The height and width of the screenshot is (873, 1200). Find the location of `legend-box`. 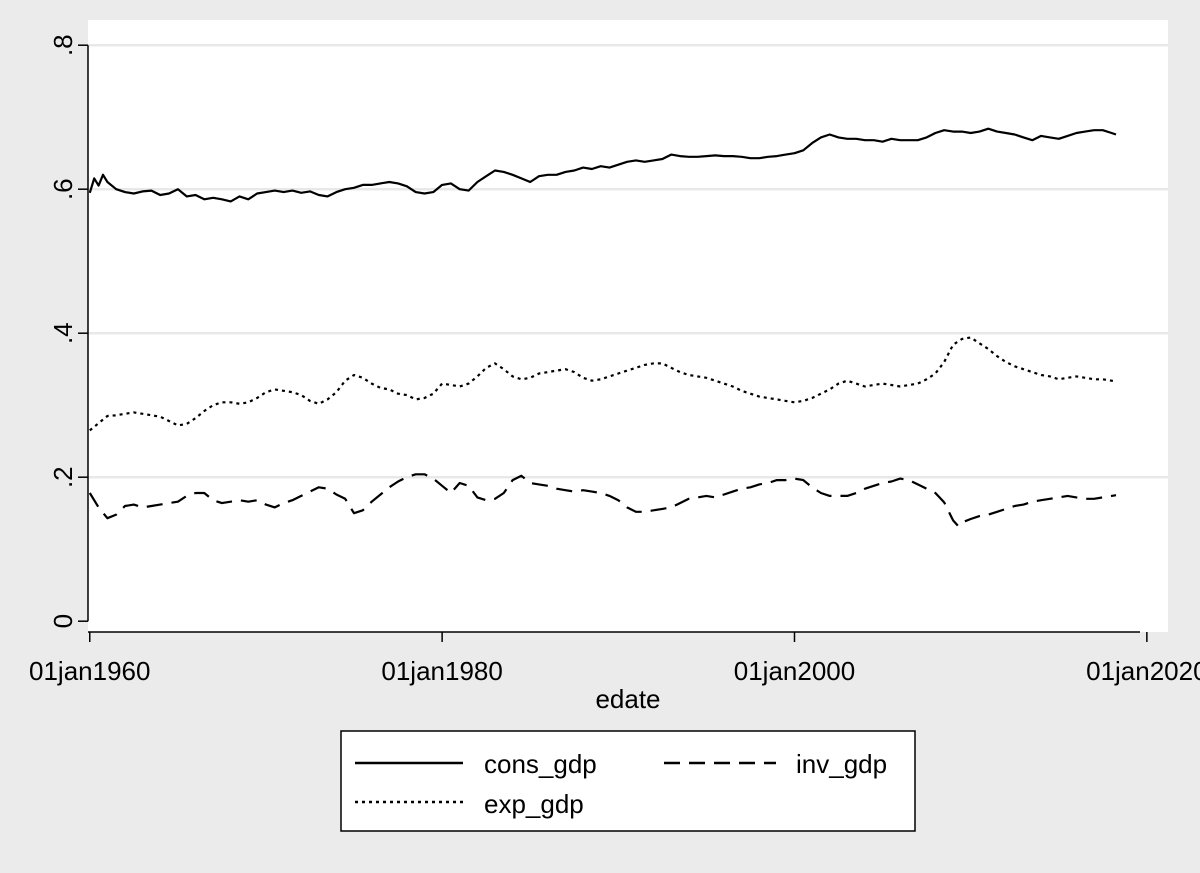

legend-box is located at coordinates (628, 781).